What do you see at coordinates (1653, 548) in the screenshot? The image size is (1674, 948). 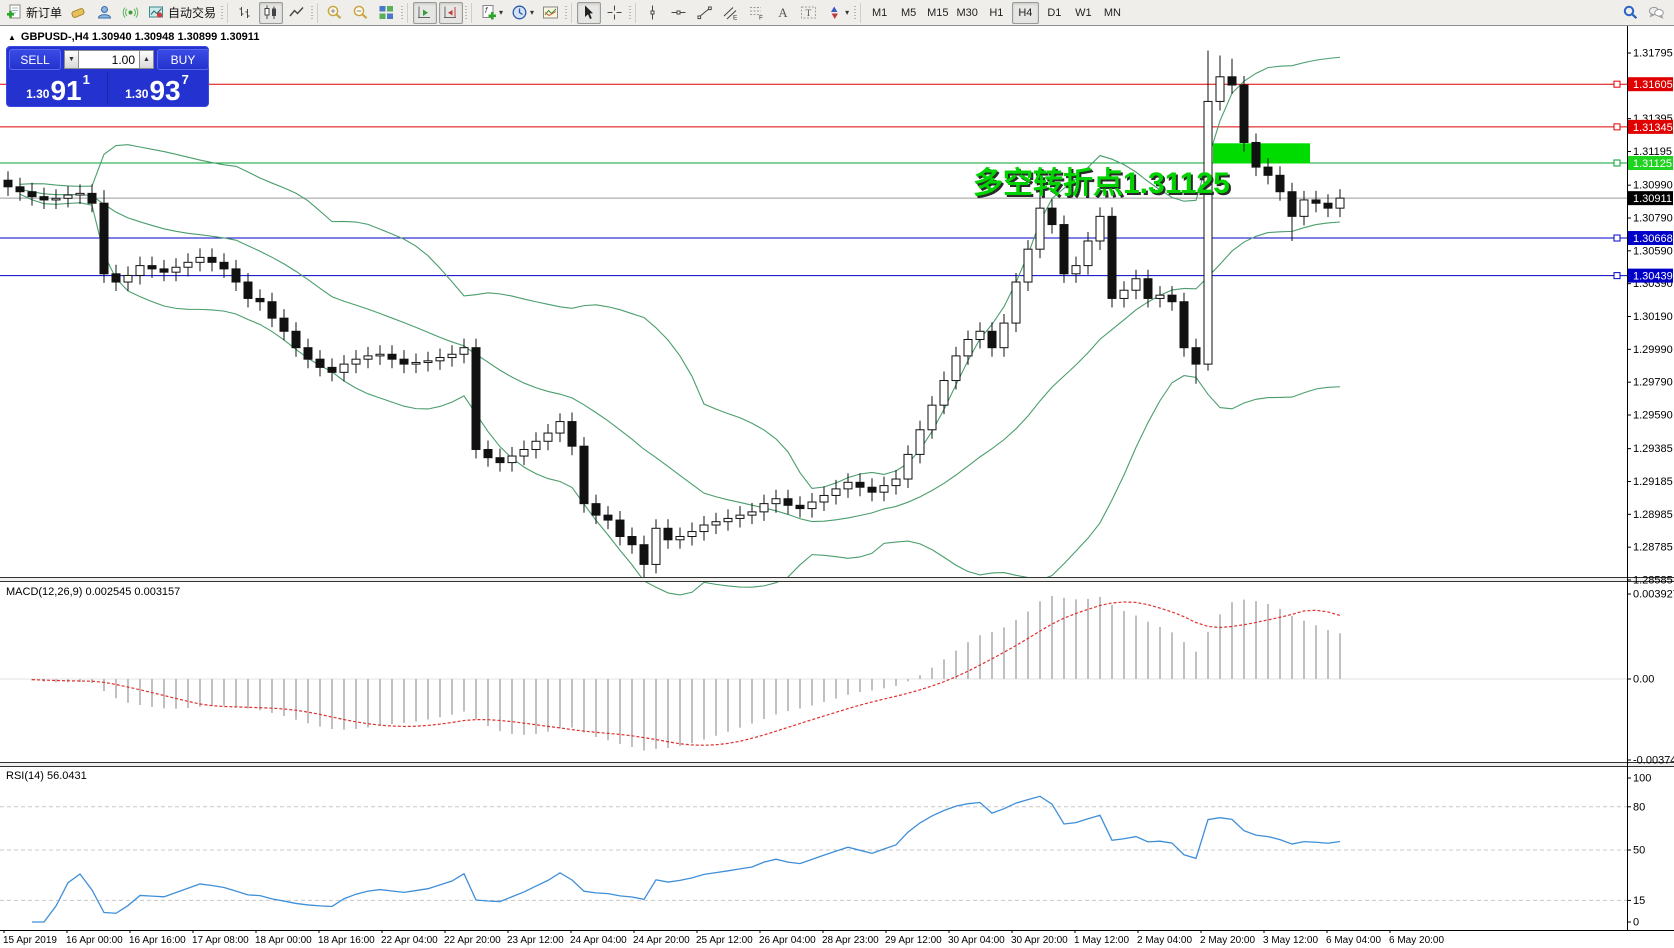 I see `svg-text: 1.28785` at bounding box center [1653, 548].